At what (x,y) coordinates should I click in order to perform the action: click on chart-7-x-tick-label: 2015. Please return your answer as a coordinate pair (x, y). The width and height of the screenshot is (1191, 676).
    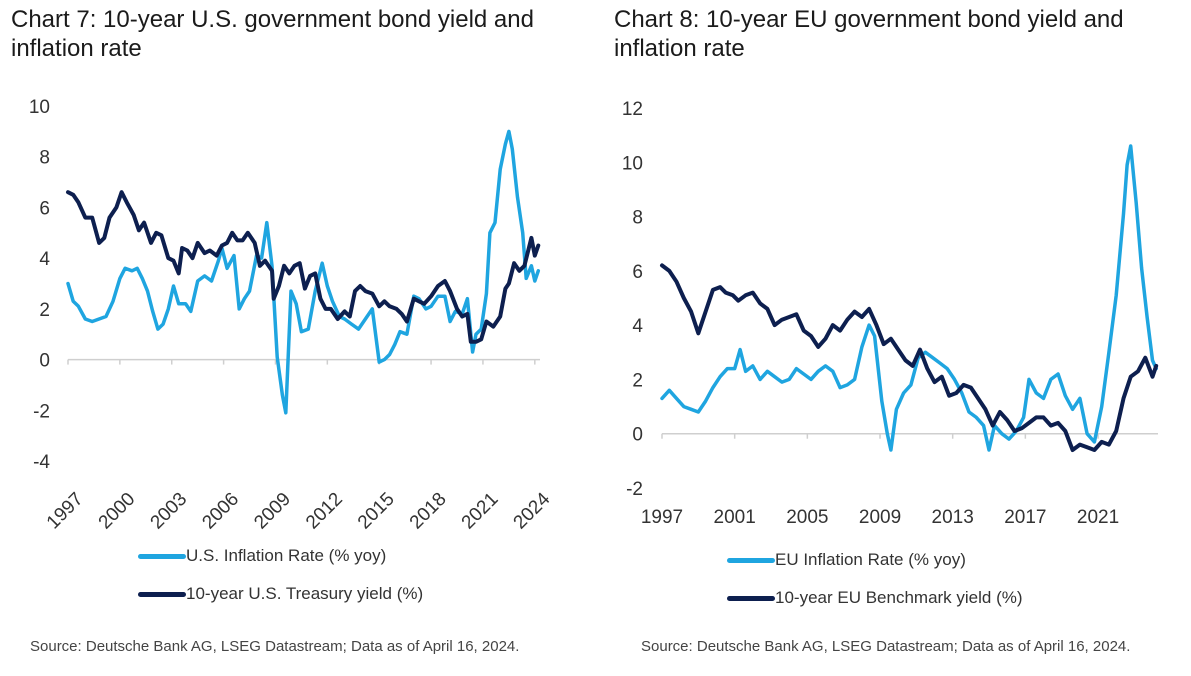
    Looking at the image, I should click on (376, 511).